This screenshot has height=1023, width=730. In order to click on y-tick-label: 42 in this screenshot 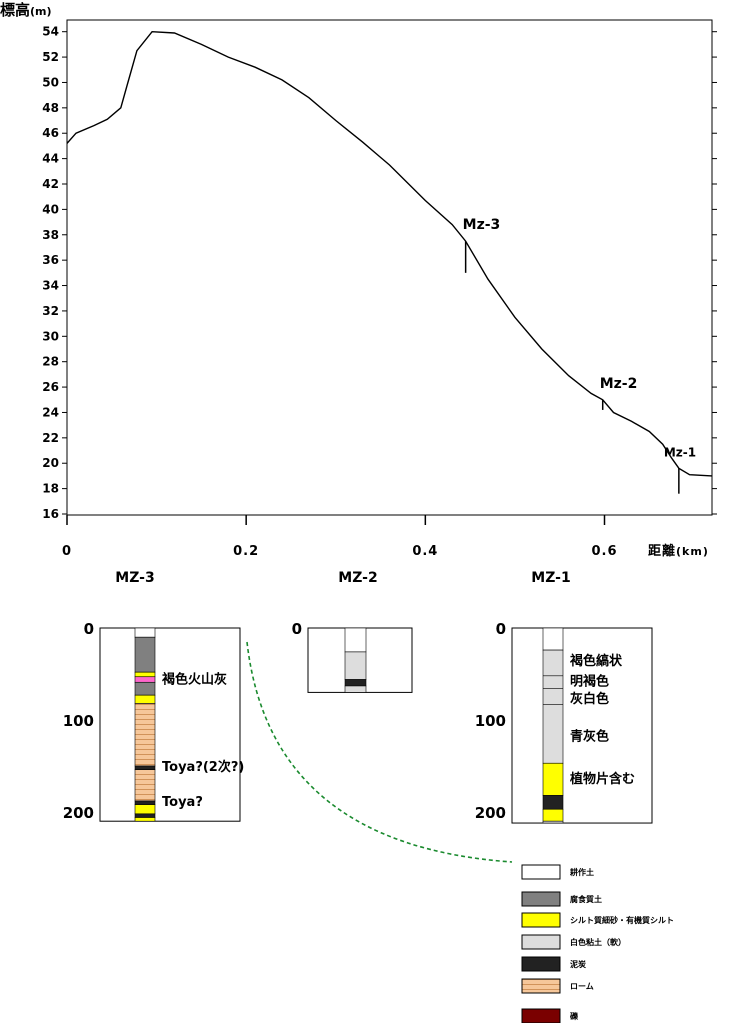, I will do `click(50, 184)`.